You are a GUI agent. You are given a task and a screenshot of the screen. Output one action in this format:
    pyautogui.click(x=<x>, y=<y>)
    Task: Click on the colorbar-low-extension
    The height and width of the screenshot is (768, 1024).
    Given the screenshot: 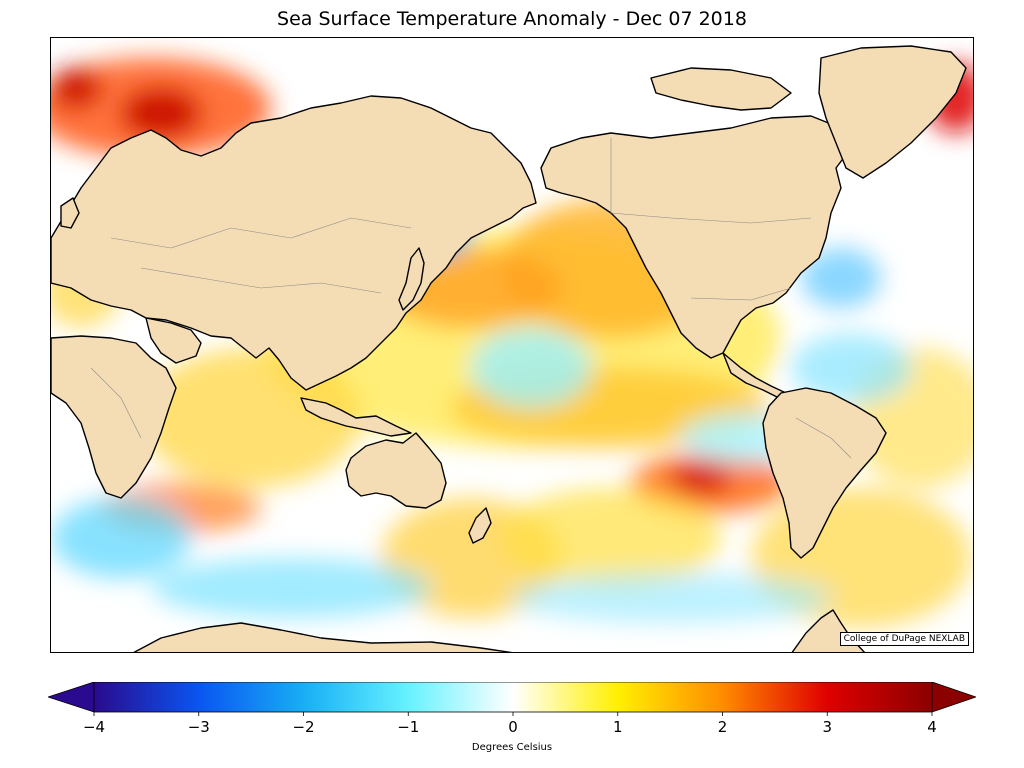 What is the action you would take?
    pyautogui.click(x=71, y=697)
    